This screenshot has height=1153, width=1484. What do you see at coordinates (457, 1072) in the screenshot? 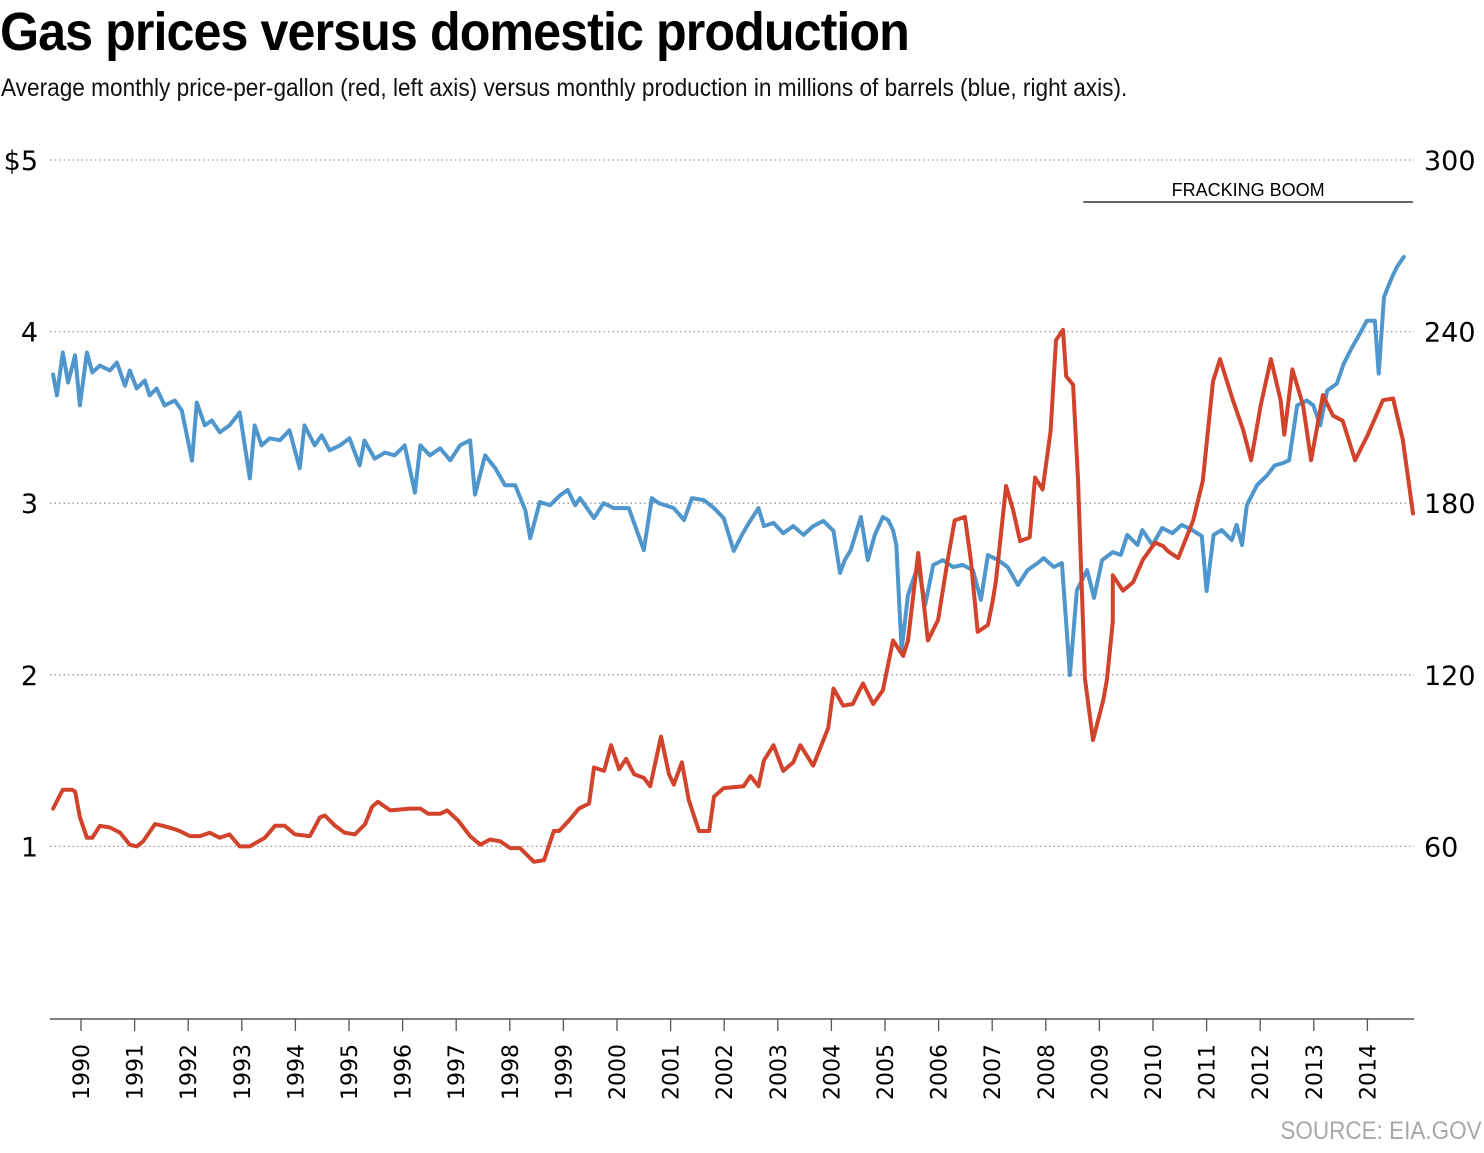
I see `x-tick-label: 1997` at bounding box center [457, 1072].